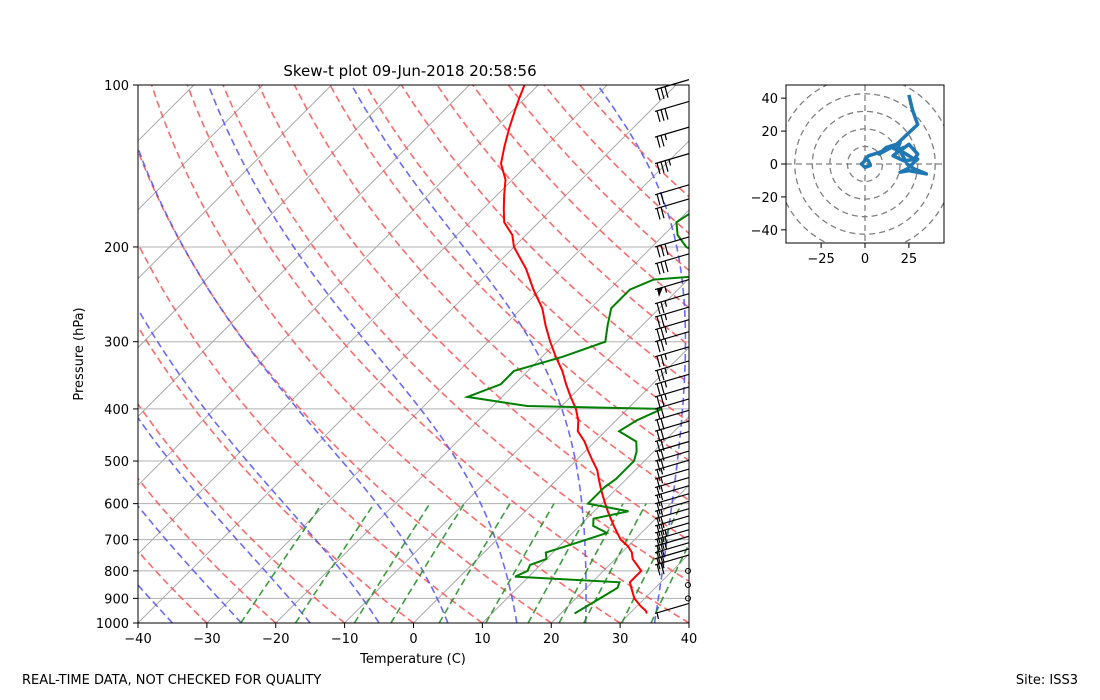 This screenshot has width=1100, height=700. What do you see at coordinates (862, 255) in the screenshot?
I see `hodograph-x-ticks: −25 0 25` at bounding box center [862, 255].